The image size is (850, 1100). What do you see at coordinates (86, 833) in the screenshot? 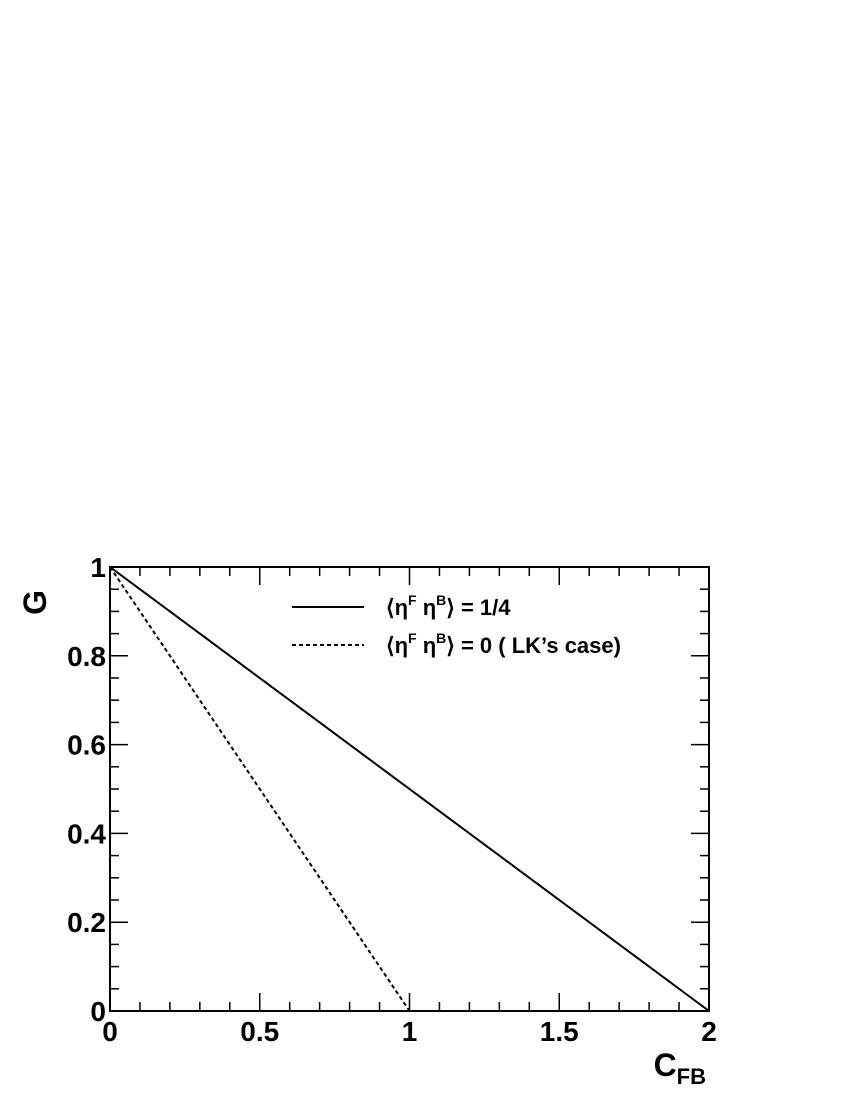
I see `y-tick-label: 0.4` at bounding box center [86, 833].